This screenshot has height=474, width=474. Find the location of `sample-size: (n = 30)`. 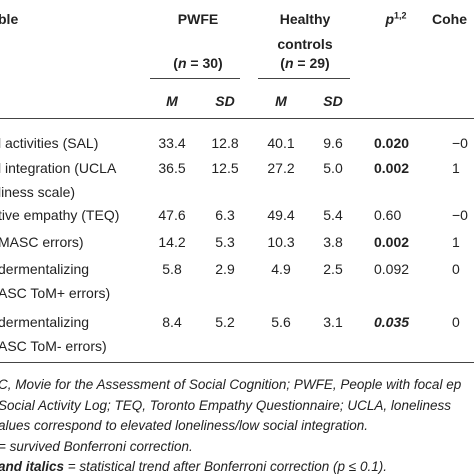

sample-size: (n = 30) is located at coordinates (197, 63).